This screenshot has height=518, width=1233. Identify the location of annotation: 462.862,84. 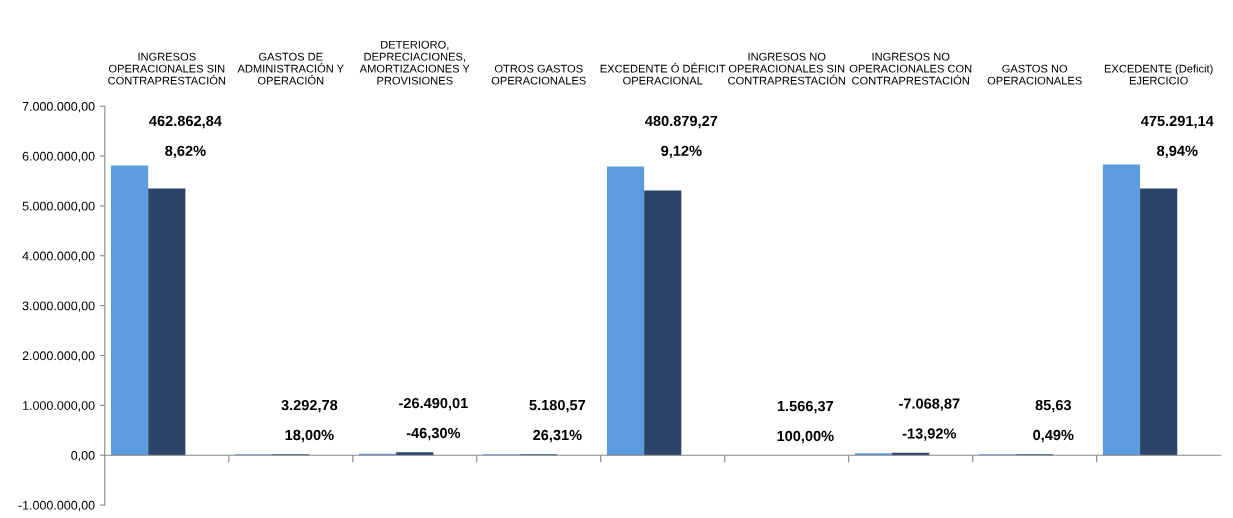
(185, 122).